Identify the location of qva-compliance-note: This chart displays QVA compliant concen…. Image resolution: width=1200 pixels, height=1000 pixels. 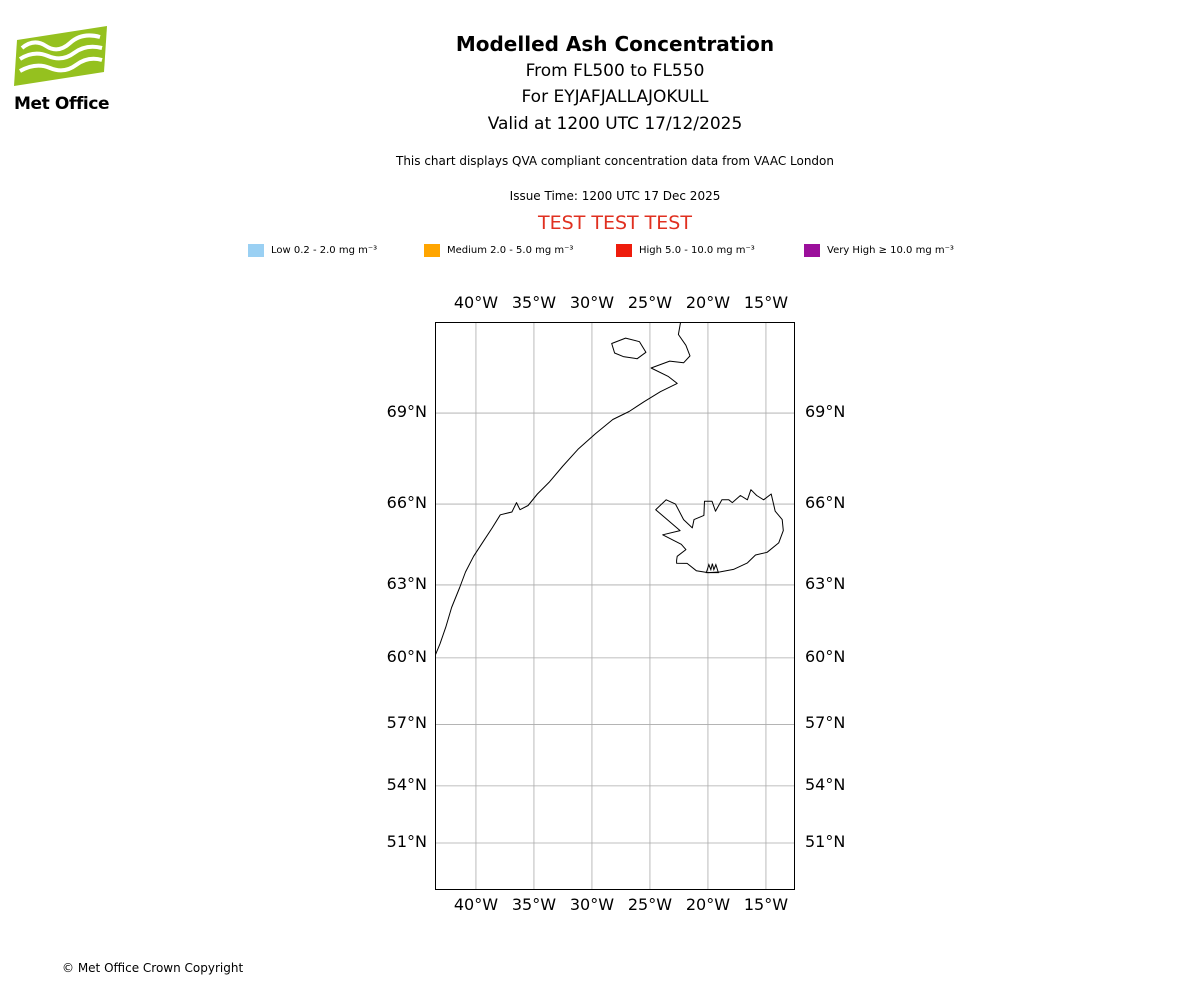
(615, 161).